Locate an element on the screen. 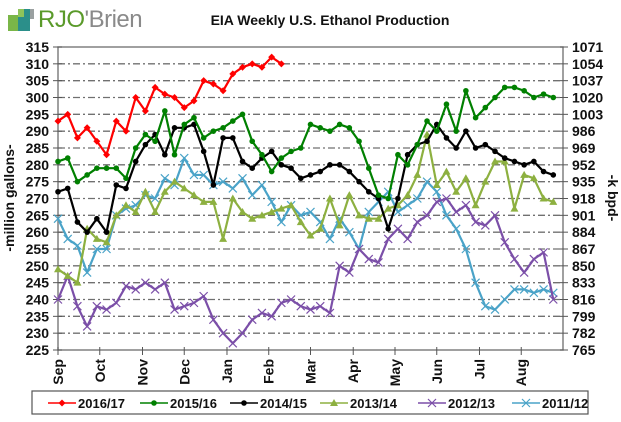 Image resolution: width=621 pixels, height=422 pixels. y-tick-label-left: 265 is located at coordinates (38, 215).